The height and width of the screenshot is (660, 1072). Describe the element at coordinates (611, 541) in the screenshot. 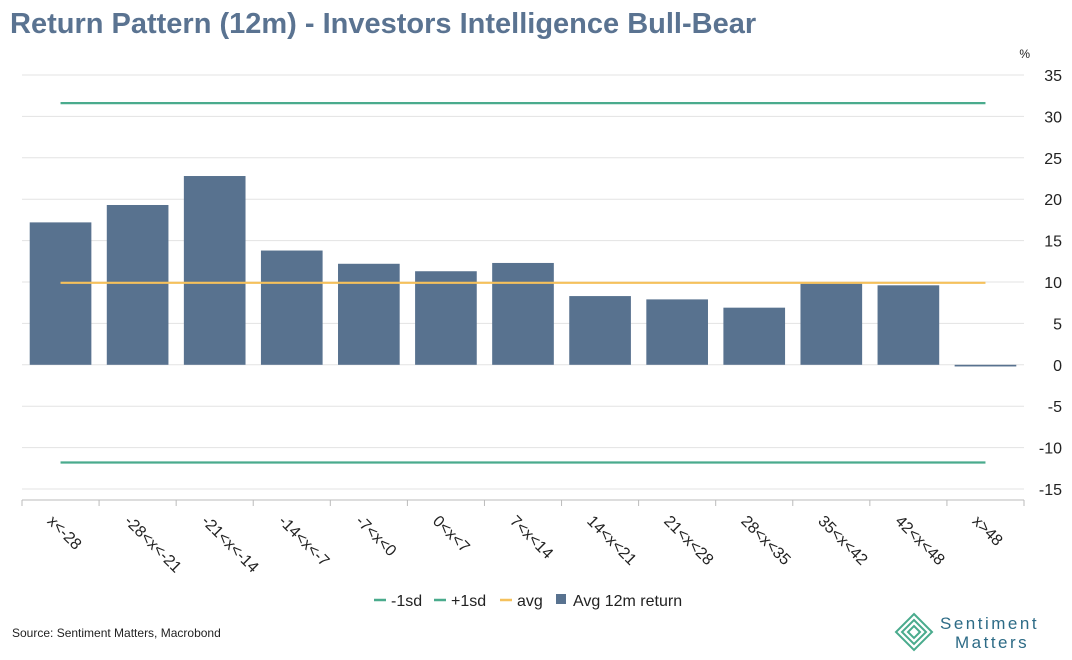

I see `x-tick-label: 14<x<21` at that location.